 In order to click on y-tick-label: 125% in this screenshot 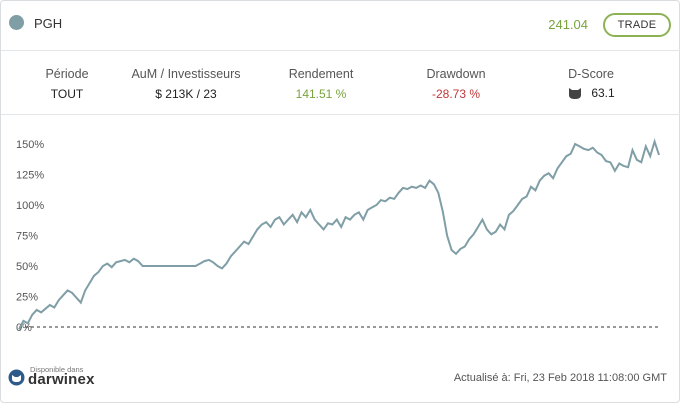, I will do `click(30, 176)`.